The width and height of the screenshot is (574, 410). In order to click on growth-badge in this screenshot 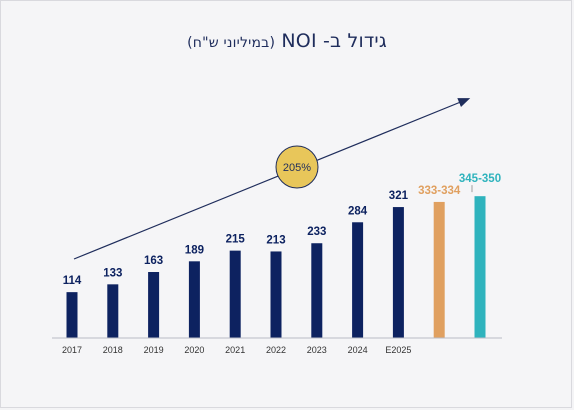, I will do `click(297, 167)`.